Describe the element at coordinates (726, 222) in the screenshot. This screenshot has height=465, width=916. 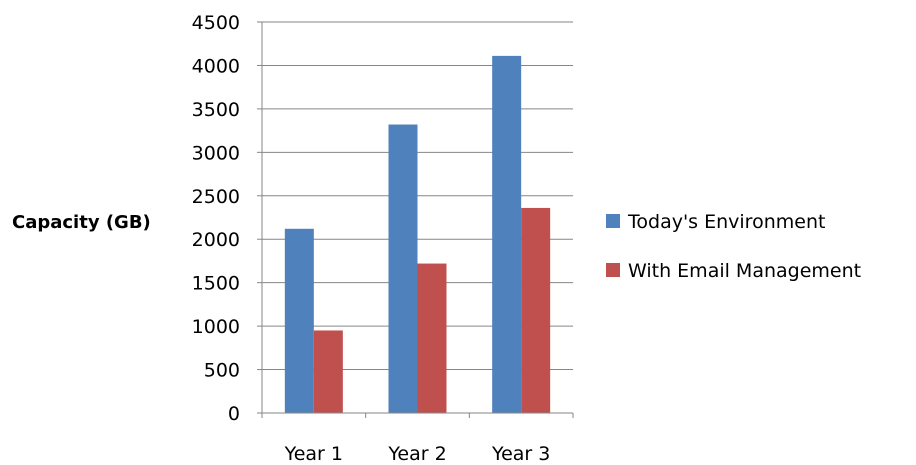
I see `legend-label: Today's Environment` at that location.